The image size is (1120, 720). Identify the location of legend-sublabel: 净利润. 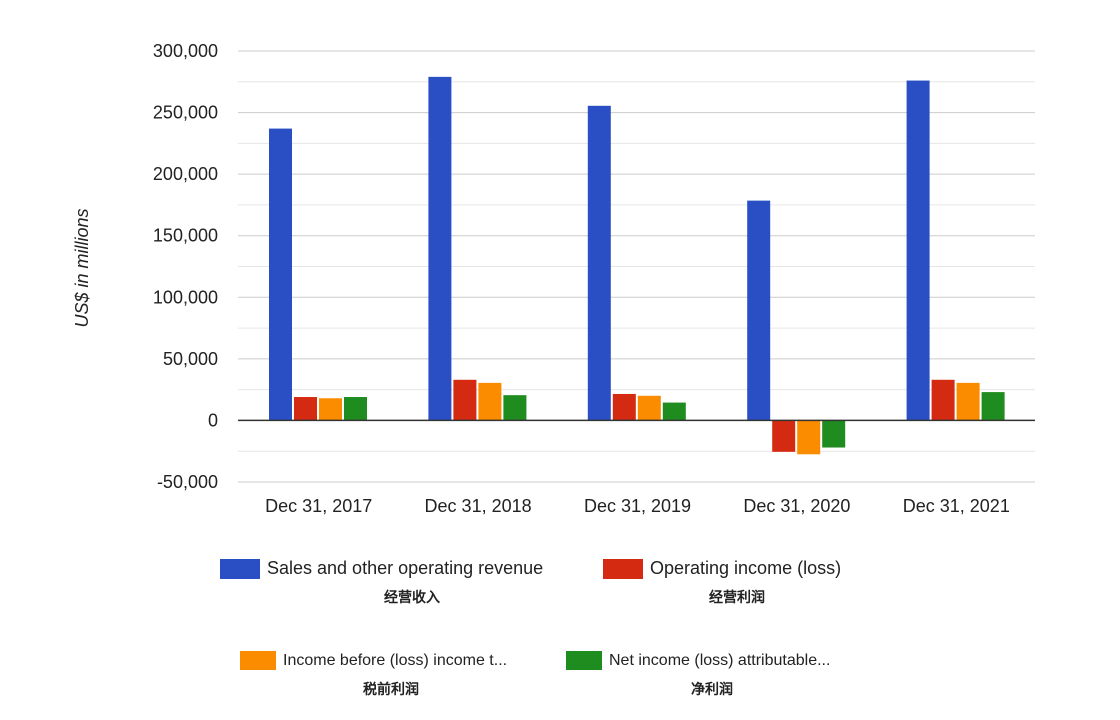
(712, 690).